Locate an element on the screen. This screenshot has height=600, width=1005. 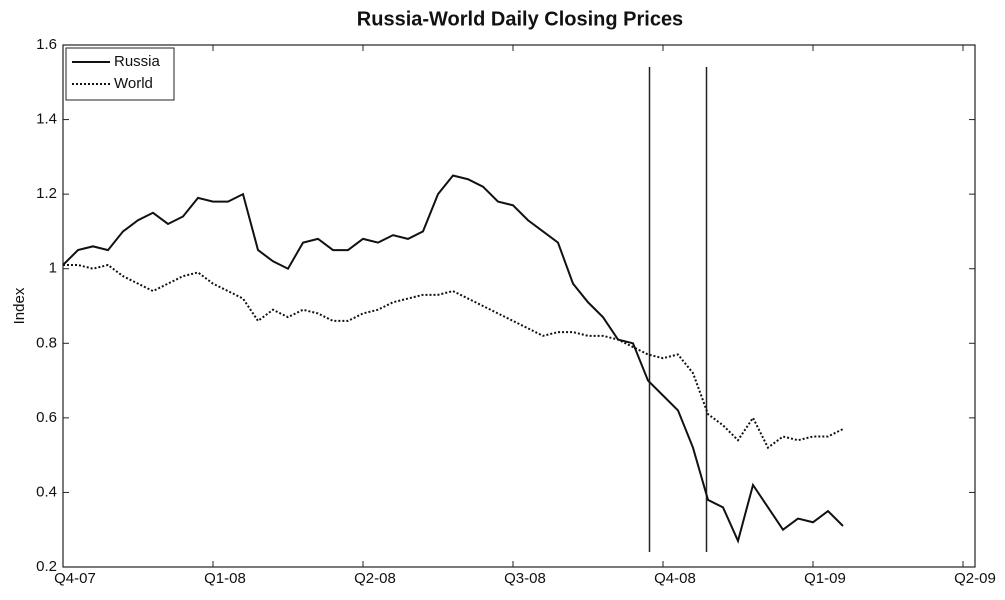
x-tick-label: Q1-08 is located at coordinates (225, 578).